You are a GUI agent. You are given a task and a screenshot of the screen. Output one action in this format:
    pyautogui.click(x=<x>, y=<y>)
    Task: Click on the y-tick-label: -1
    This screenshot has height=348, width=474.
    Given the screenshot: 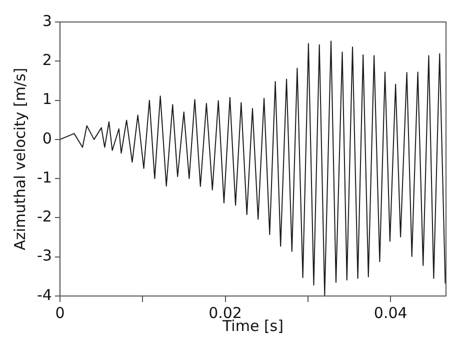 What is the action you would take?
    pyautogui.click(x=44, y=177)
    